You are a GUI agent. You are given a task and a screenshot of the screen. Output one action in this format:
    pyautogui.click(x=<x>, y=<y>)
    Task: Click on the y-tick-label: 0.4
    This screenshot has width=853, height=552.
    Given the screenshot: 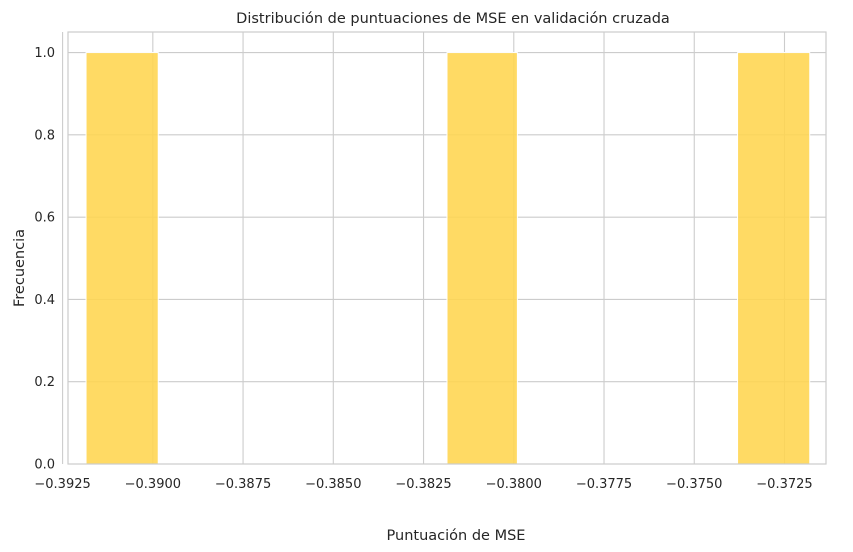 What is the action you would take?
    pyautogui.click(x=44, y=300)
    